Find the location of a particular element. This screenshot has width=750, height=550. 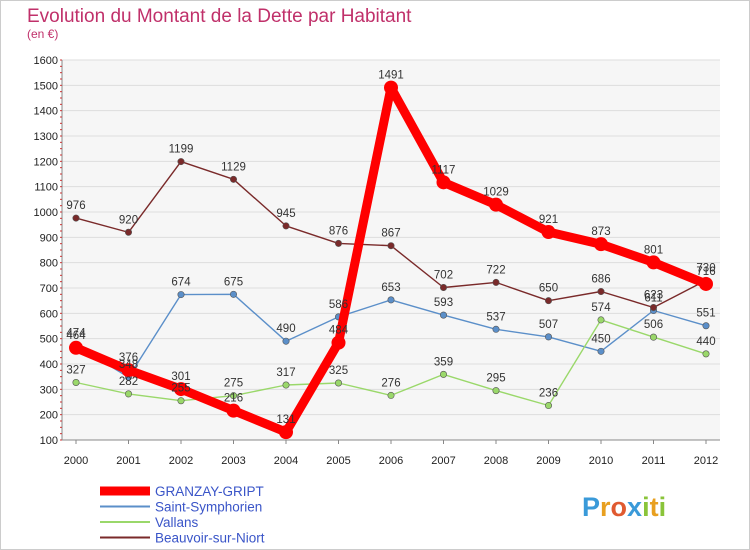

data-label-vallans: 295 is located at coordinates (495, 379).